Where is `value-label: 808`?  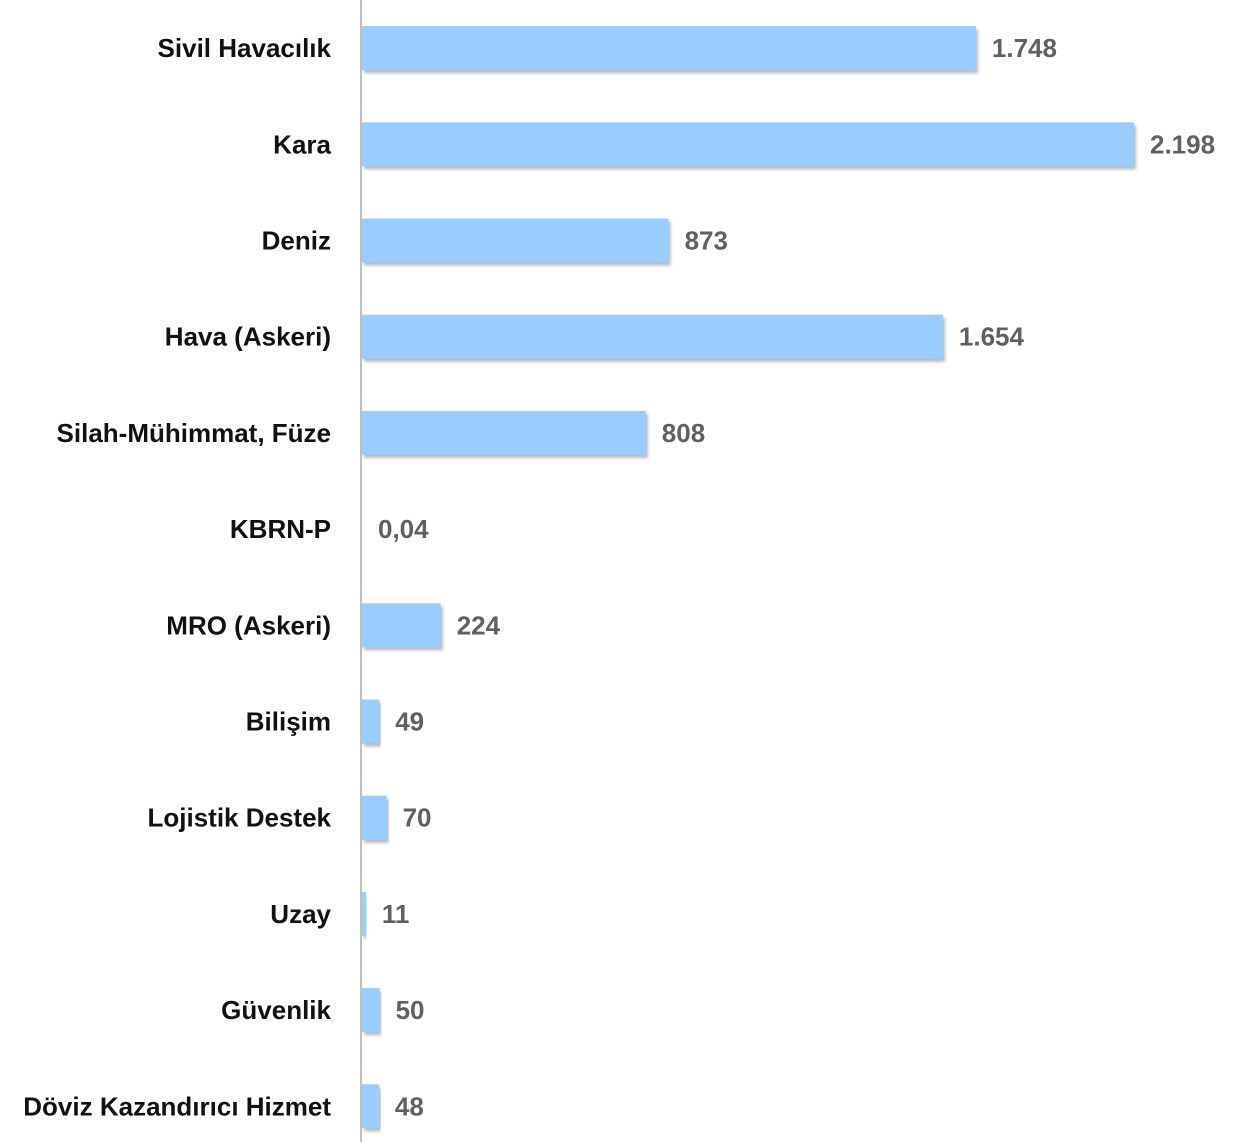
value-label: 808 is located at coordinates (683, 433).